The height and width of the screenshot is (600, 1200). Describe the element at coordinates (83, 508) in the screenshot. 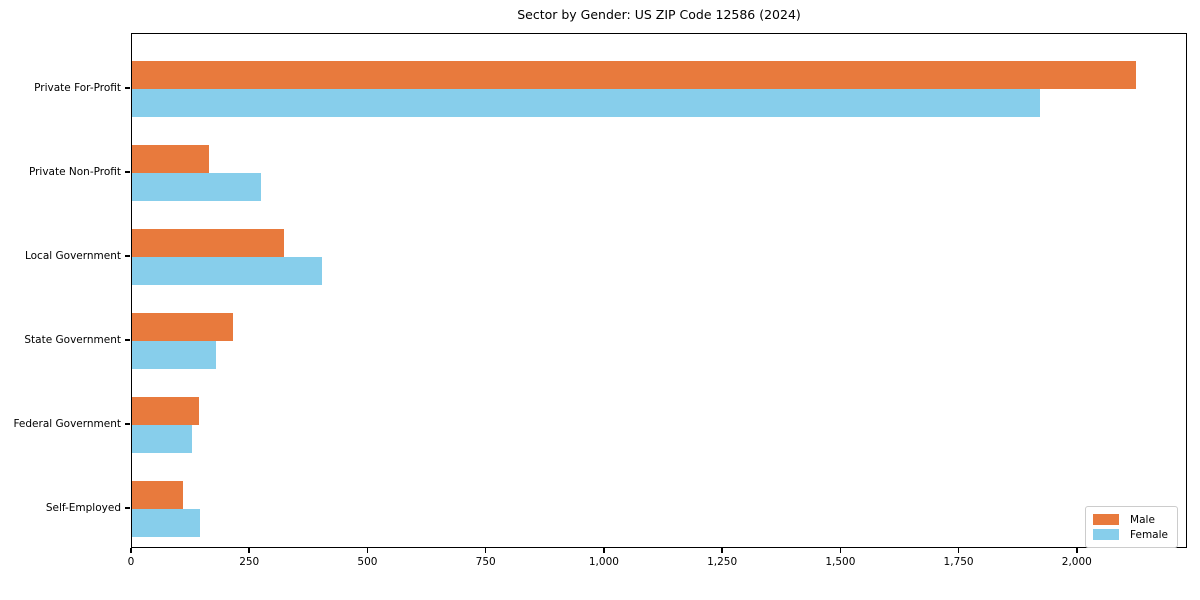

I see `y-label-self-employed: Self-Employed` at that location.